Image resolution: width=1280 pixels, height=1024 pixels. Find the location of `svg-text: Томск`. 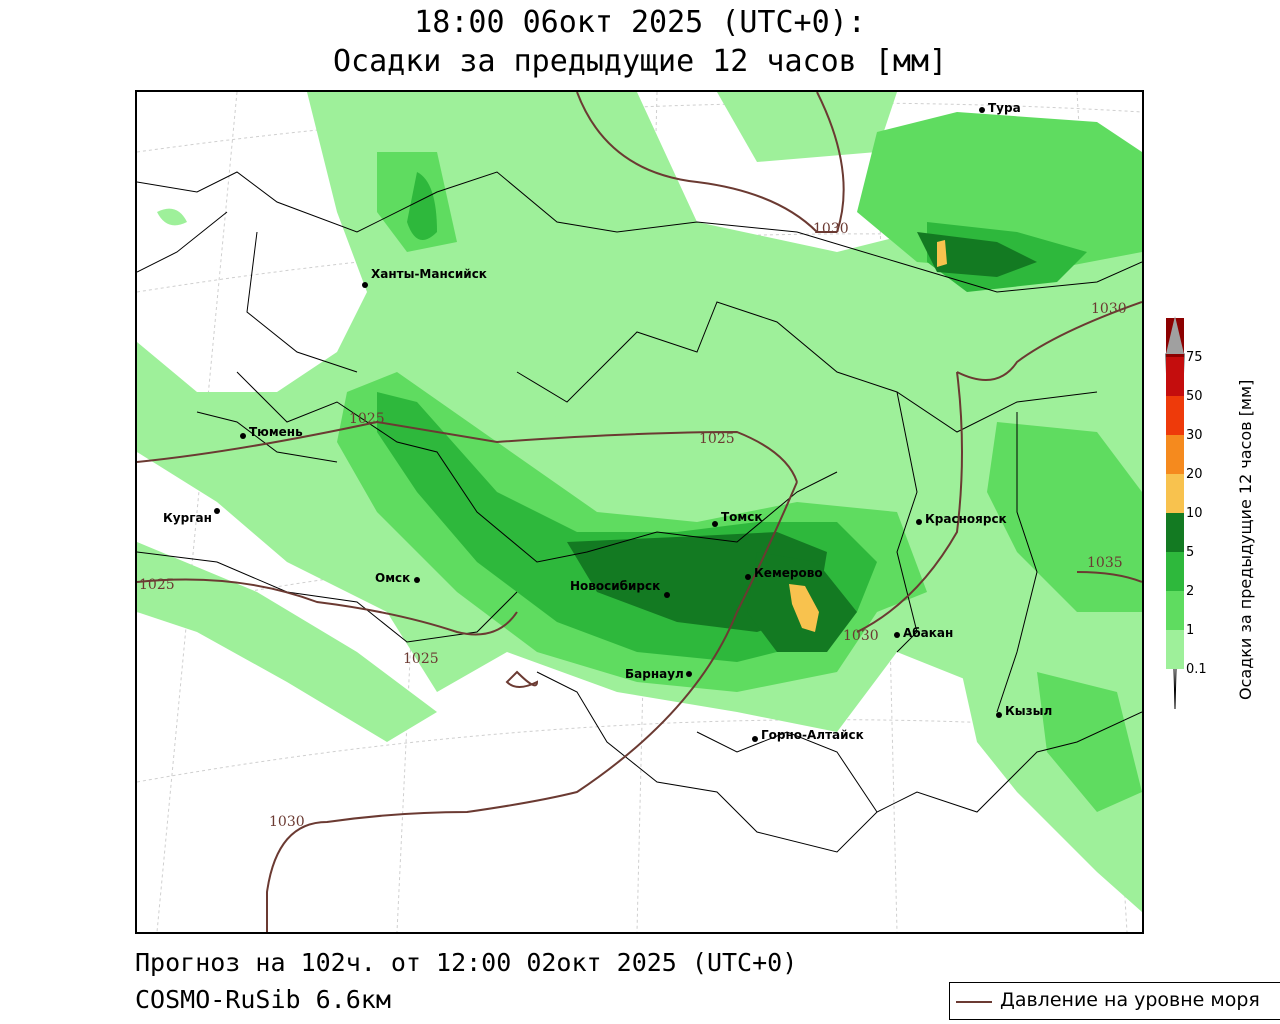

svg-text: Томск is located at coordinates (742, 517).